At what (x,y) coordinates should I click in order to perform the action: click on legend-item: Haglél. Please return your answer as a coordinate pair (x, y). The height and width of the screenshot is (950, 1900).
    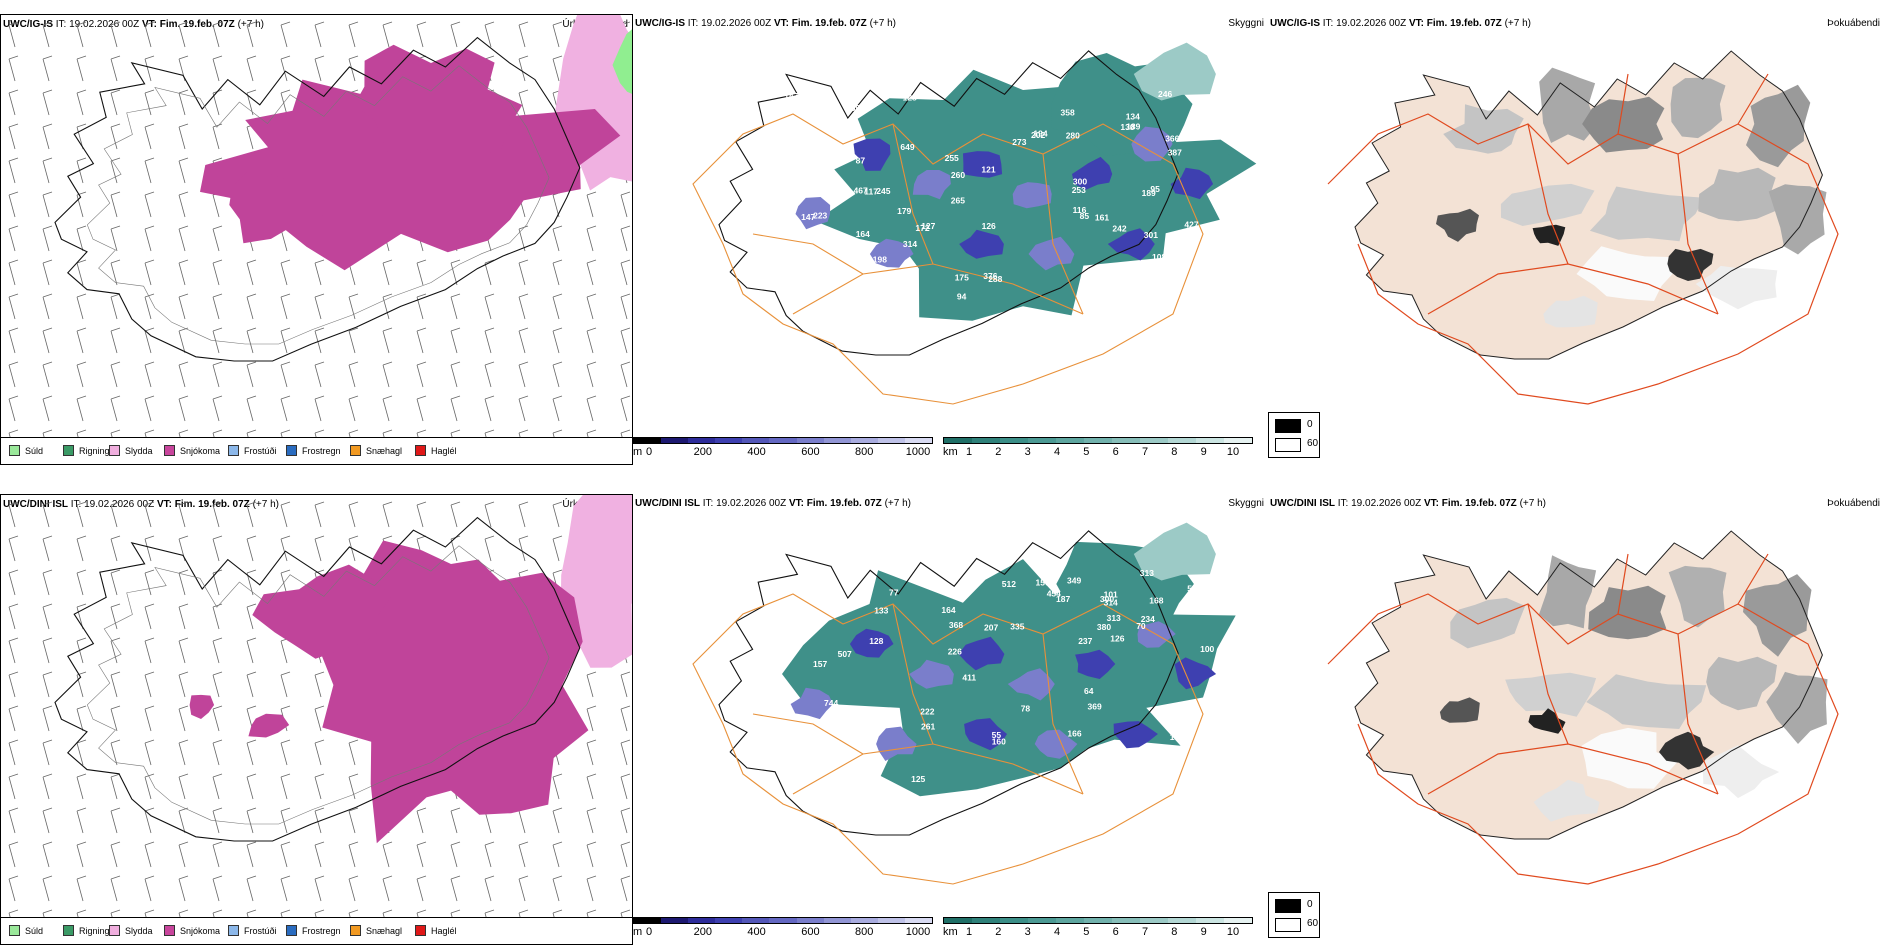
    Looking at the image, I should click on (436, 450).